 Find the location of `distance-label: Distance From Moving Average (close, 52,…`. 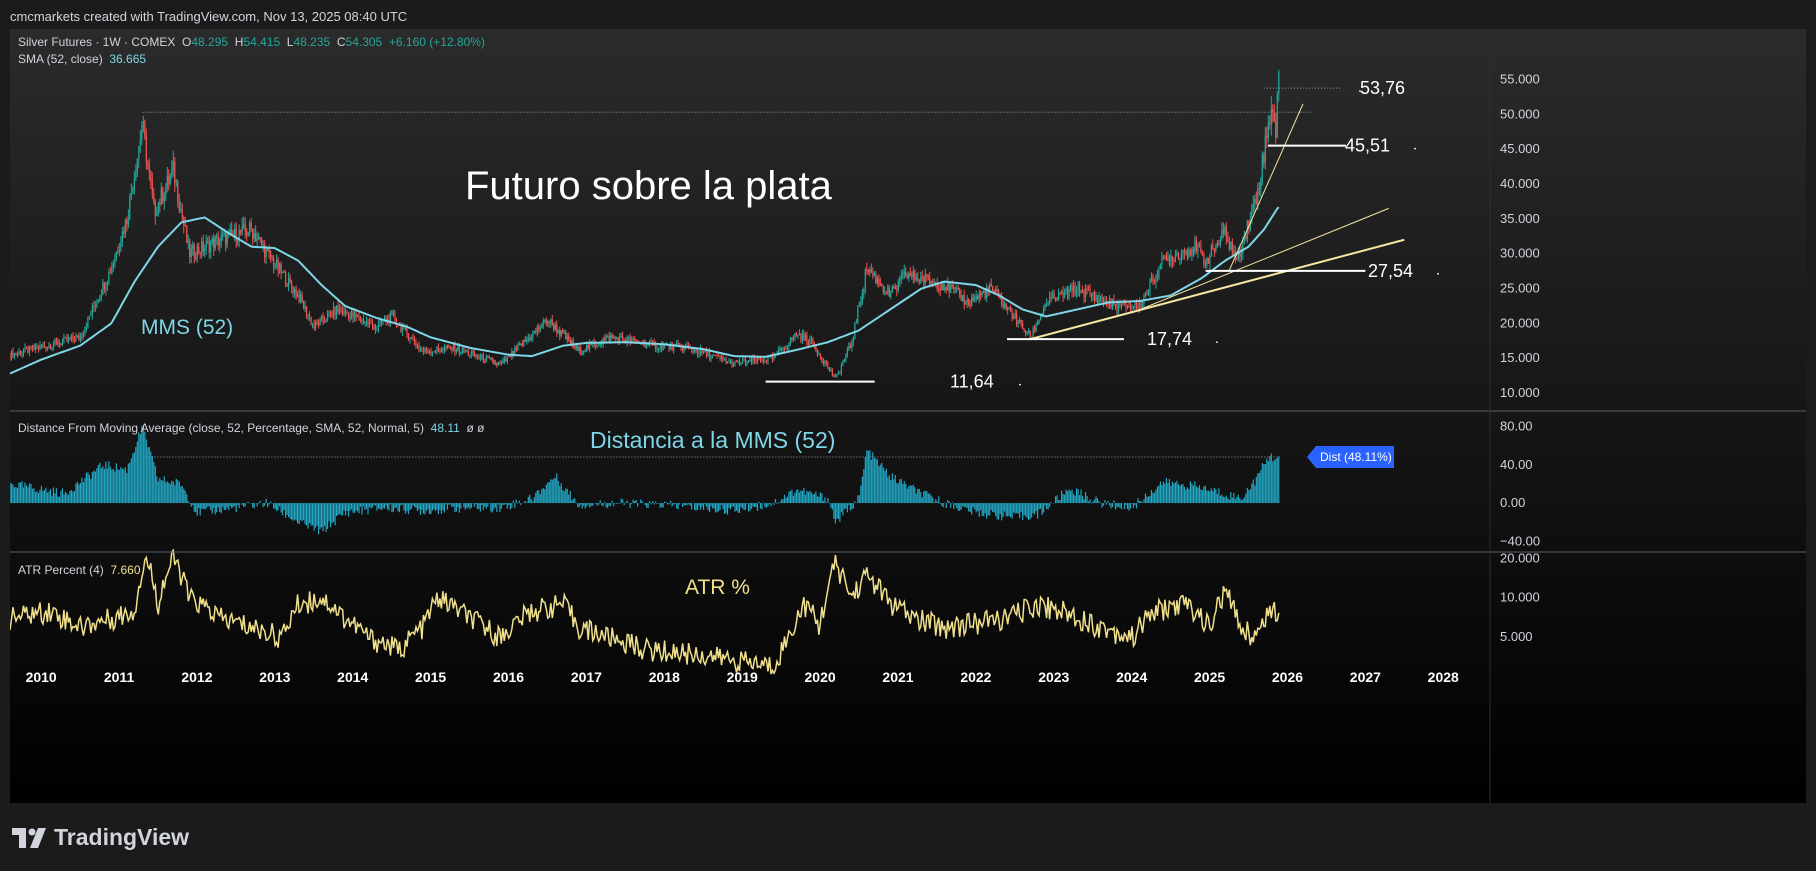

distance-label: Distance From Moving Average (close, 52,… is located at coordinates (221, 428).